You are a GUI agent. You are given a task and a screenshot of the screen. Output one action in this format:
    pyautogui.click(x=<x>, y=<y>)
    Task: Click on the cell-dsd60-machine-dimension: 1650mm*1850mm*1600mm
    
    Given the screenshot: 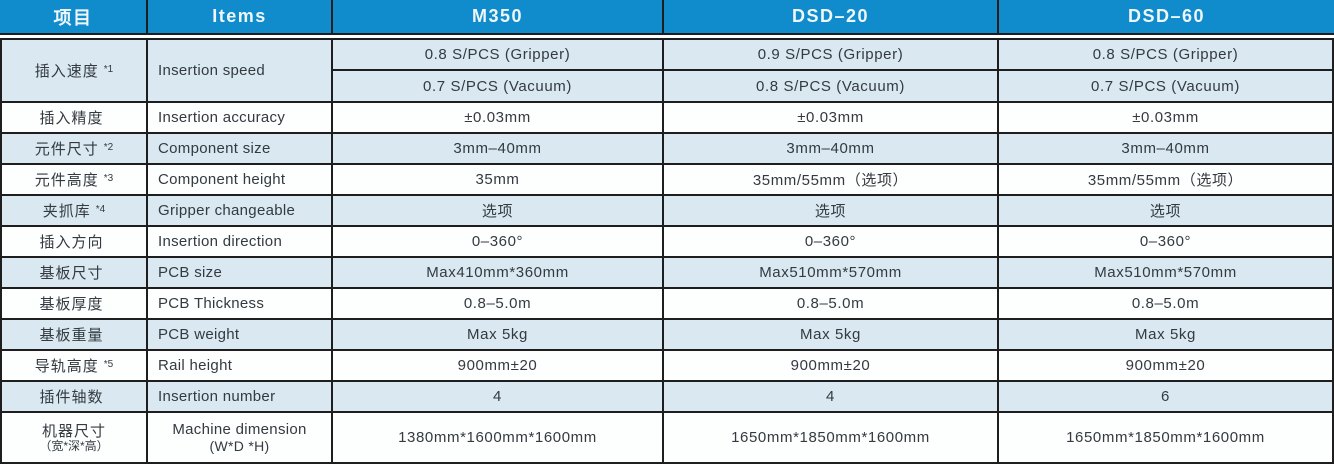 What is the action you would take?
    pyautogui.click(x=1166, y=438)
    